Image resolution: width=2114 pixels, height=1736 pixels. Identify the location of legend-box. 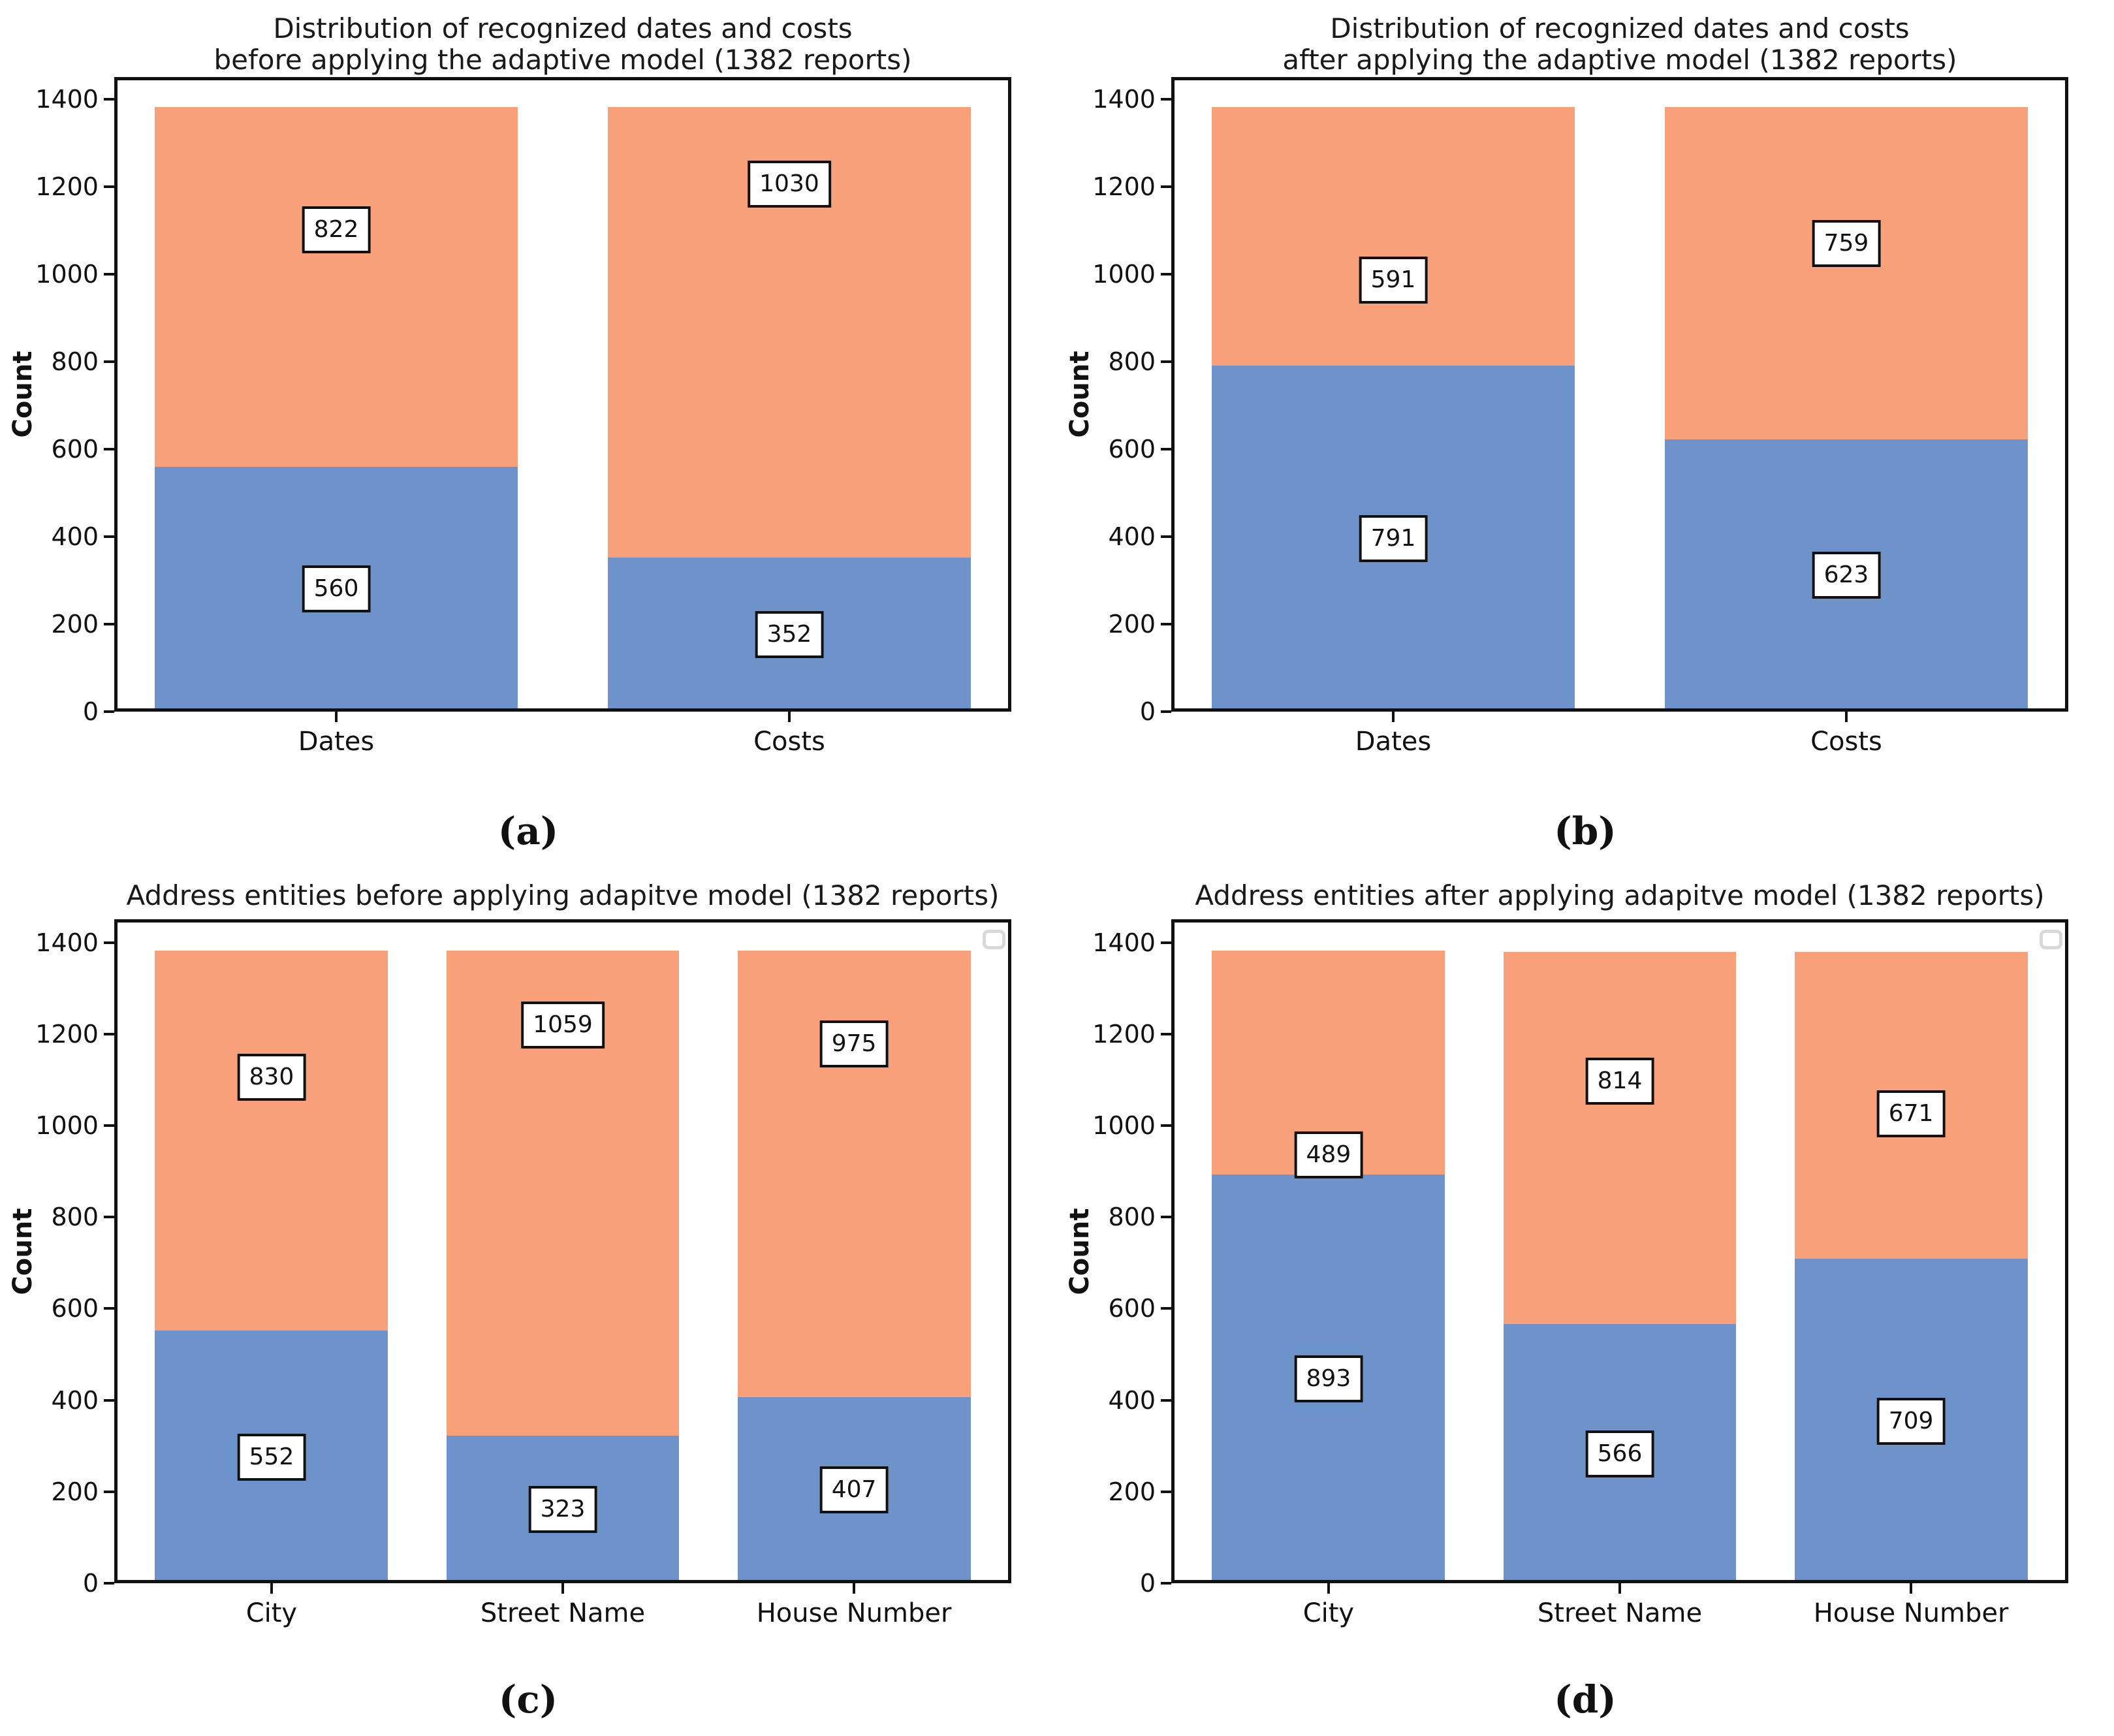
(2051, 939).